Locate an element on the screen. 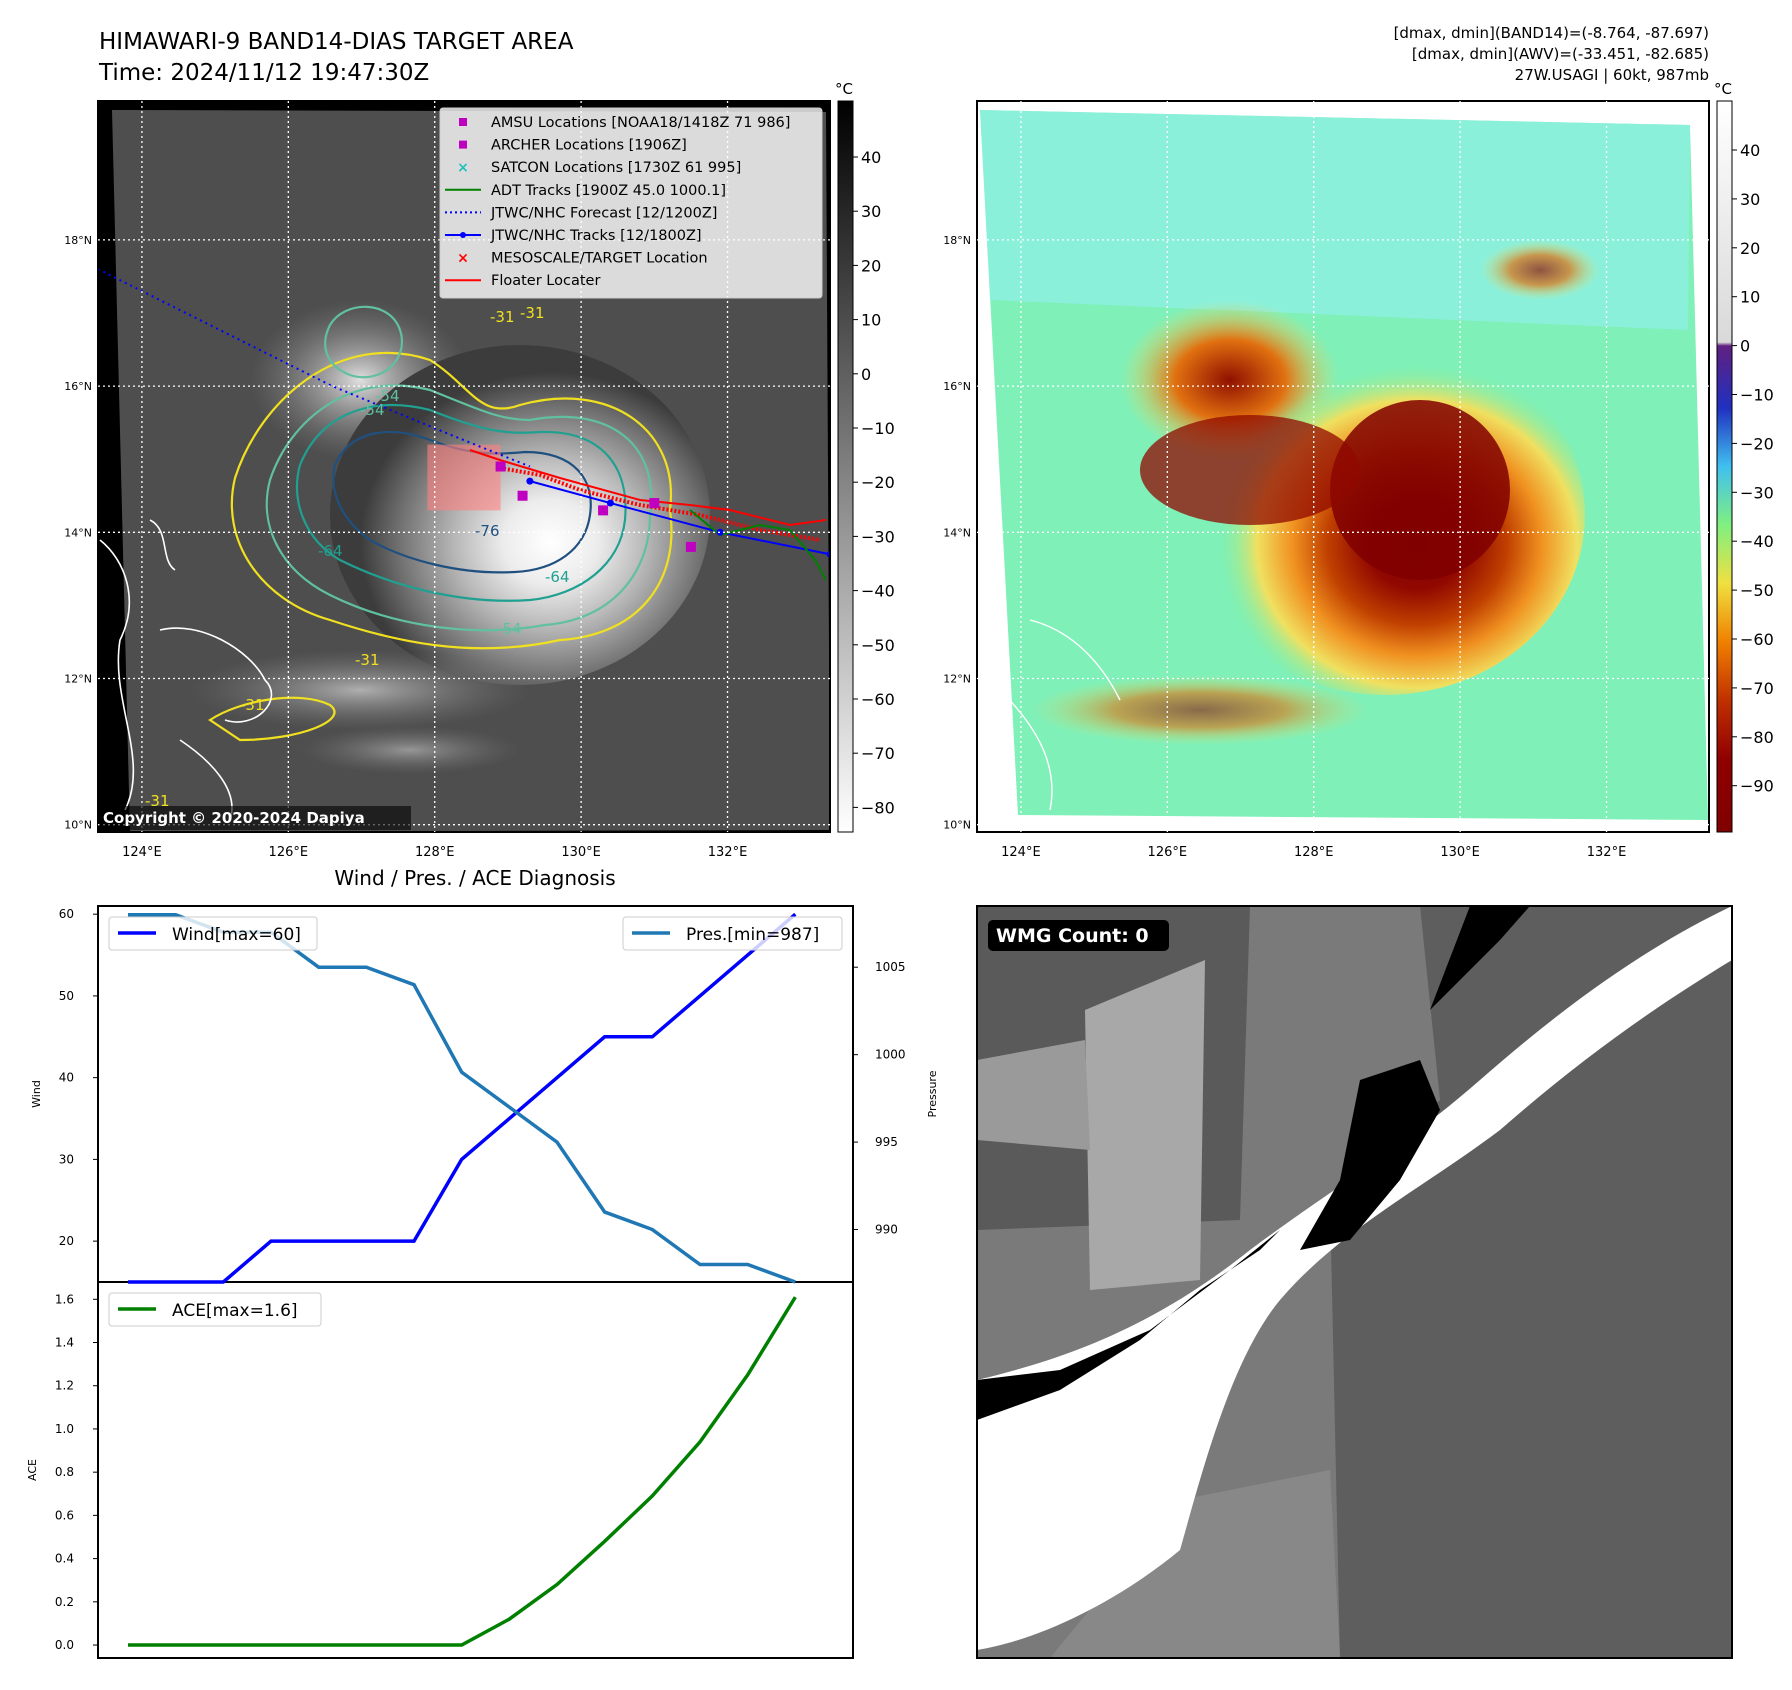 This screenshot has height=1690, width=1792. color-swath-north is located at coordinates (1335, 220).